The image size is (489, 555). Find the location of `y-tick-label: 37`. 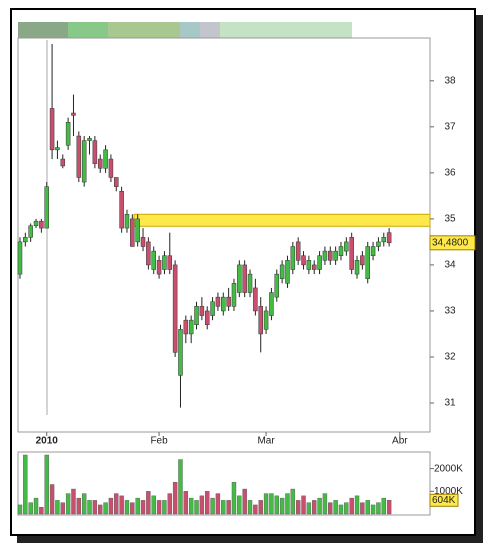

y-tick-label: 37 is located at coordinates (450, 126).